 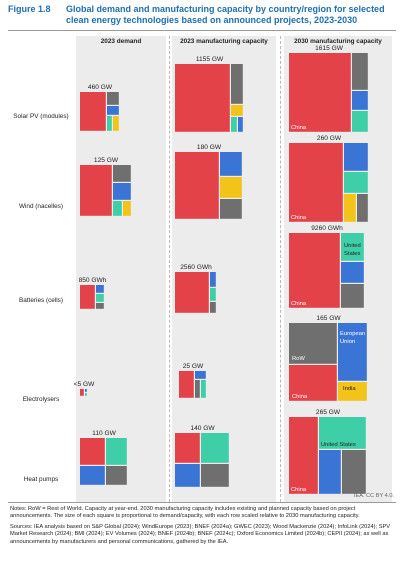 I want to click on cell-value-label: 180 GW, so click(x=209, y=147).